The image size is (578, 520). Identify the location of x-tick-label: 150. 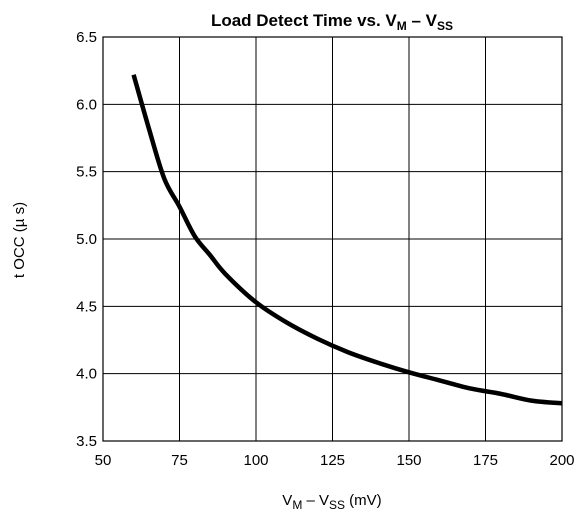
(408, 460).